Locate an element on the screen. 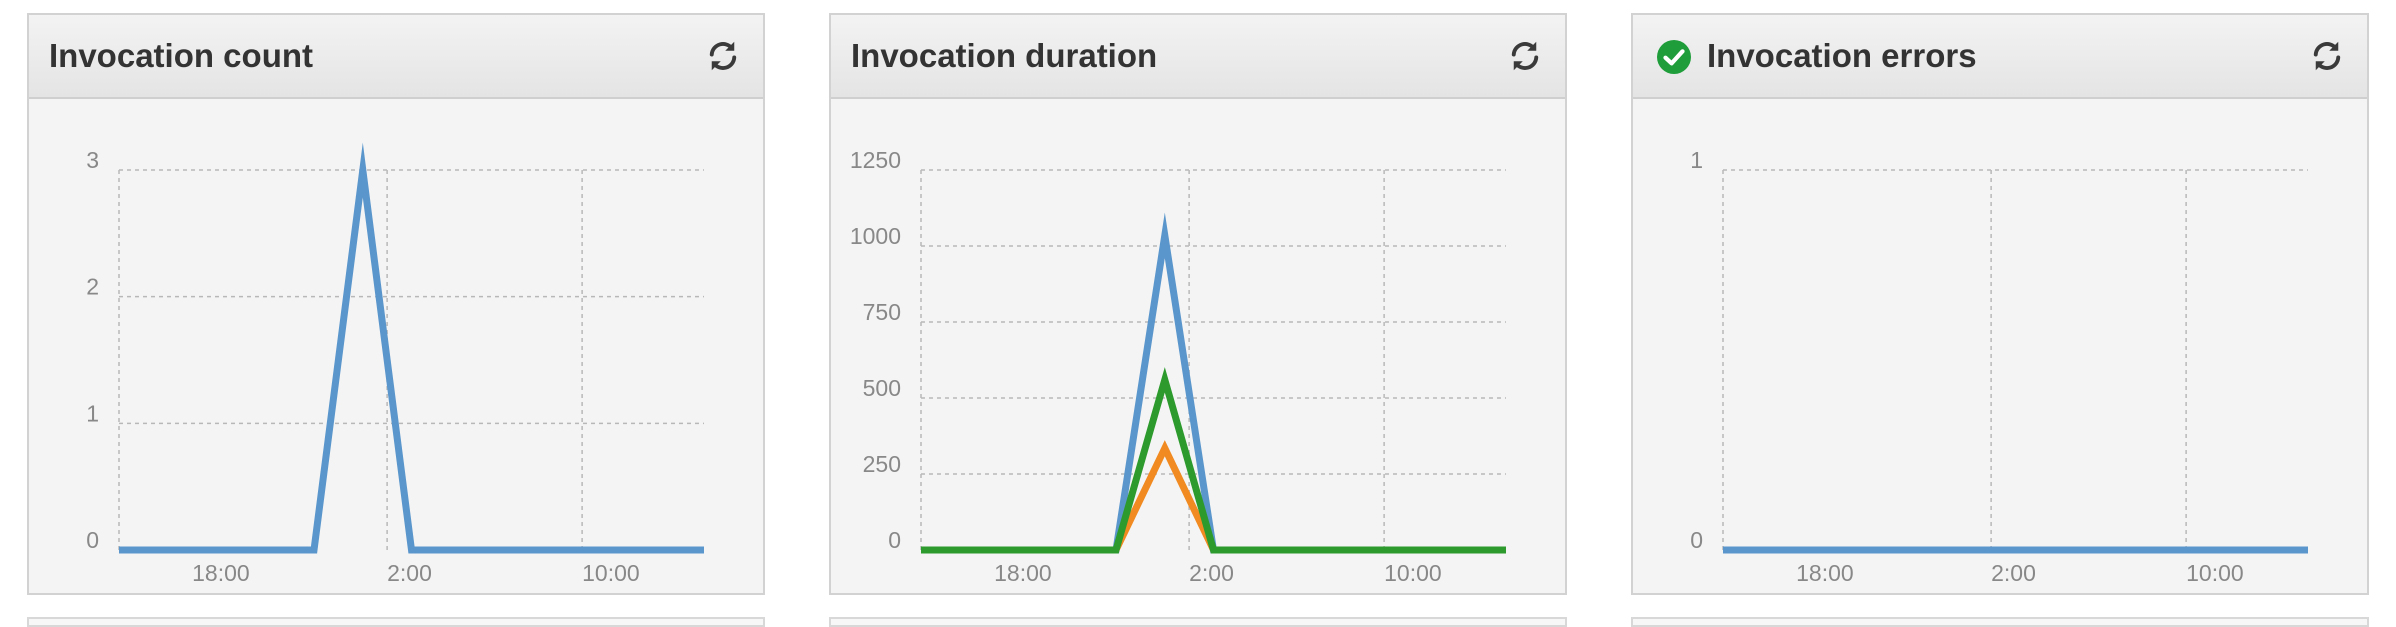 The image size is (2396, 627). y-tick-label: 3 is located at coordinates (92, 160).